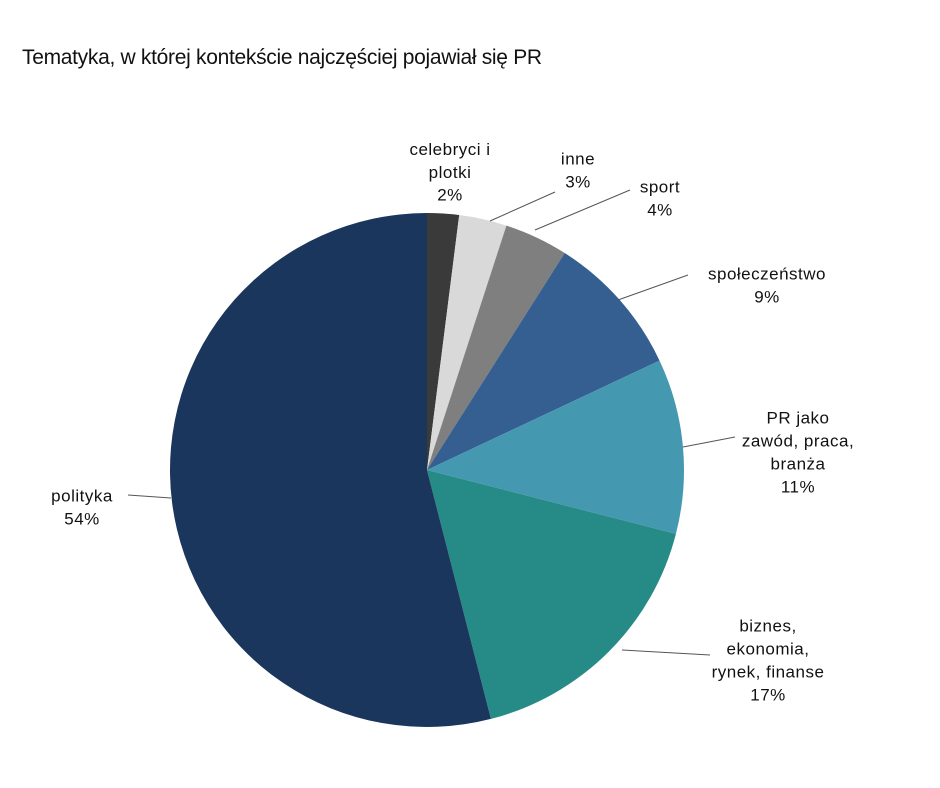 The width and height of the screenshot is (940, 788). What do you see at coordinates (450, 160) in the screenshot?
I see `slice-label: celebryci i plotki` at bounding box center [450, 160].